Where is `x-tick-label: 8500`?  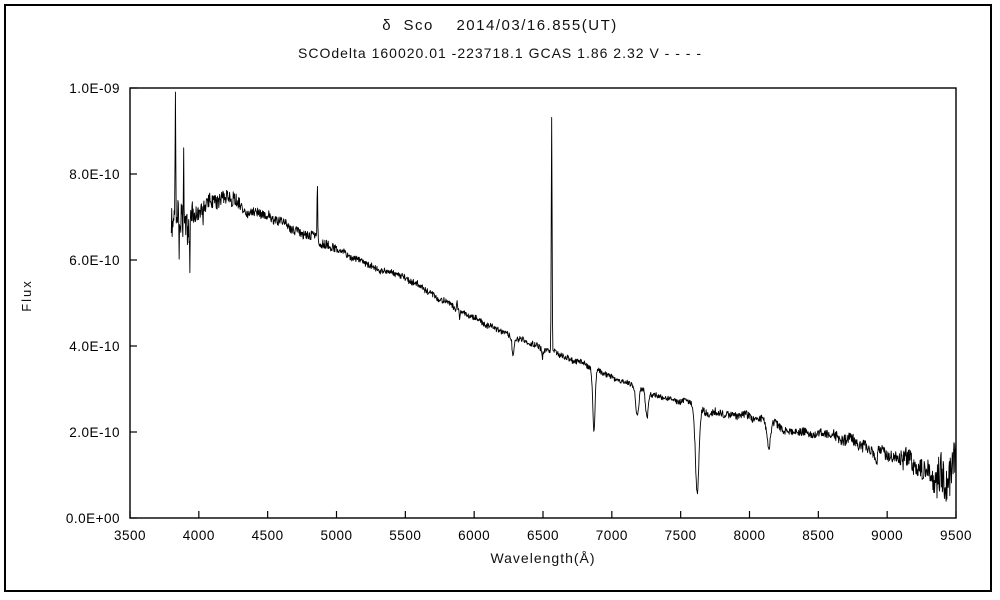 x-tick-label: 8500 is located at coordinates (818, 535).